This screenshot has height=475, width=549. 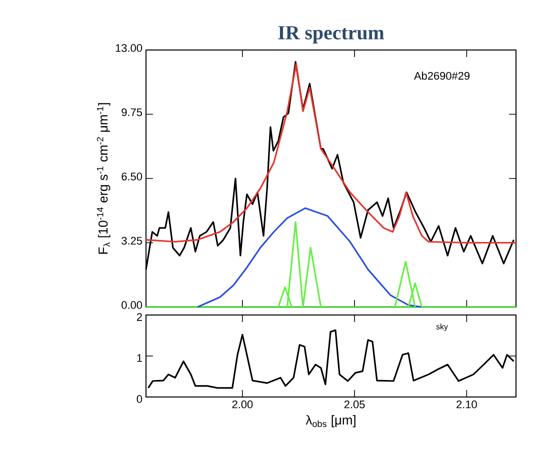 I want to click on y-tick-label: 1, so click(x=139, y=358).